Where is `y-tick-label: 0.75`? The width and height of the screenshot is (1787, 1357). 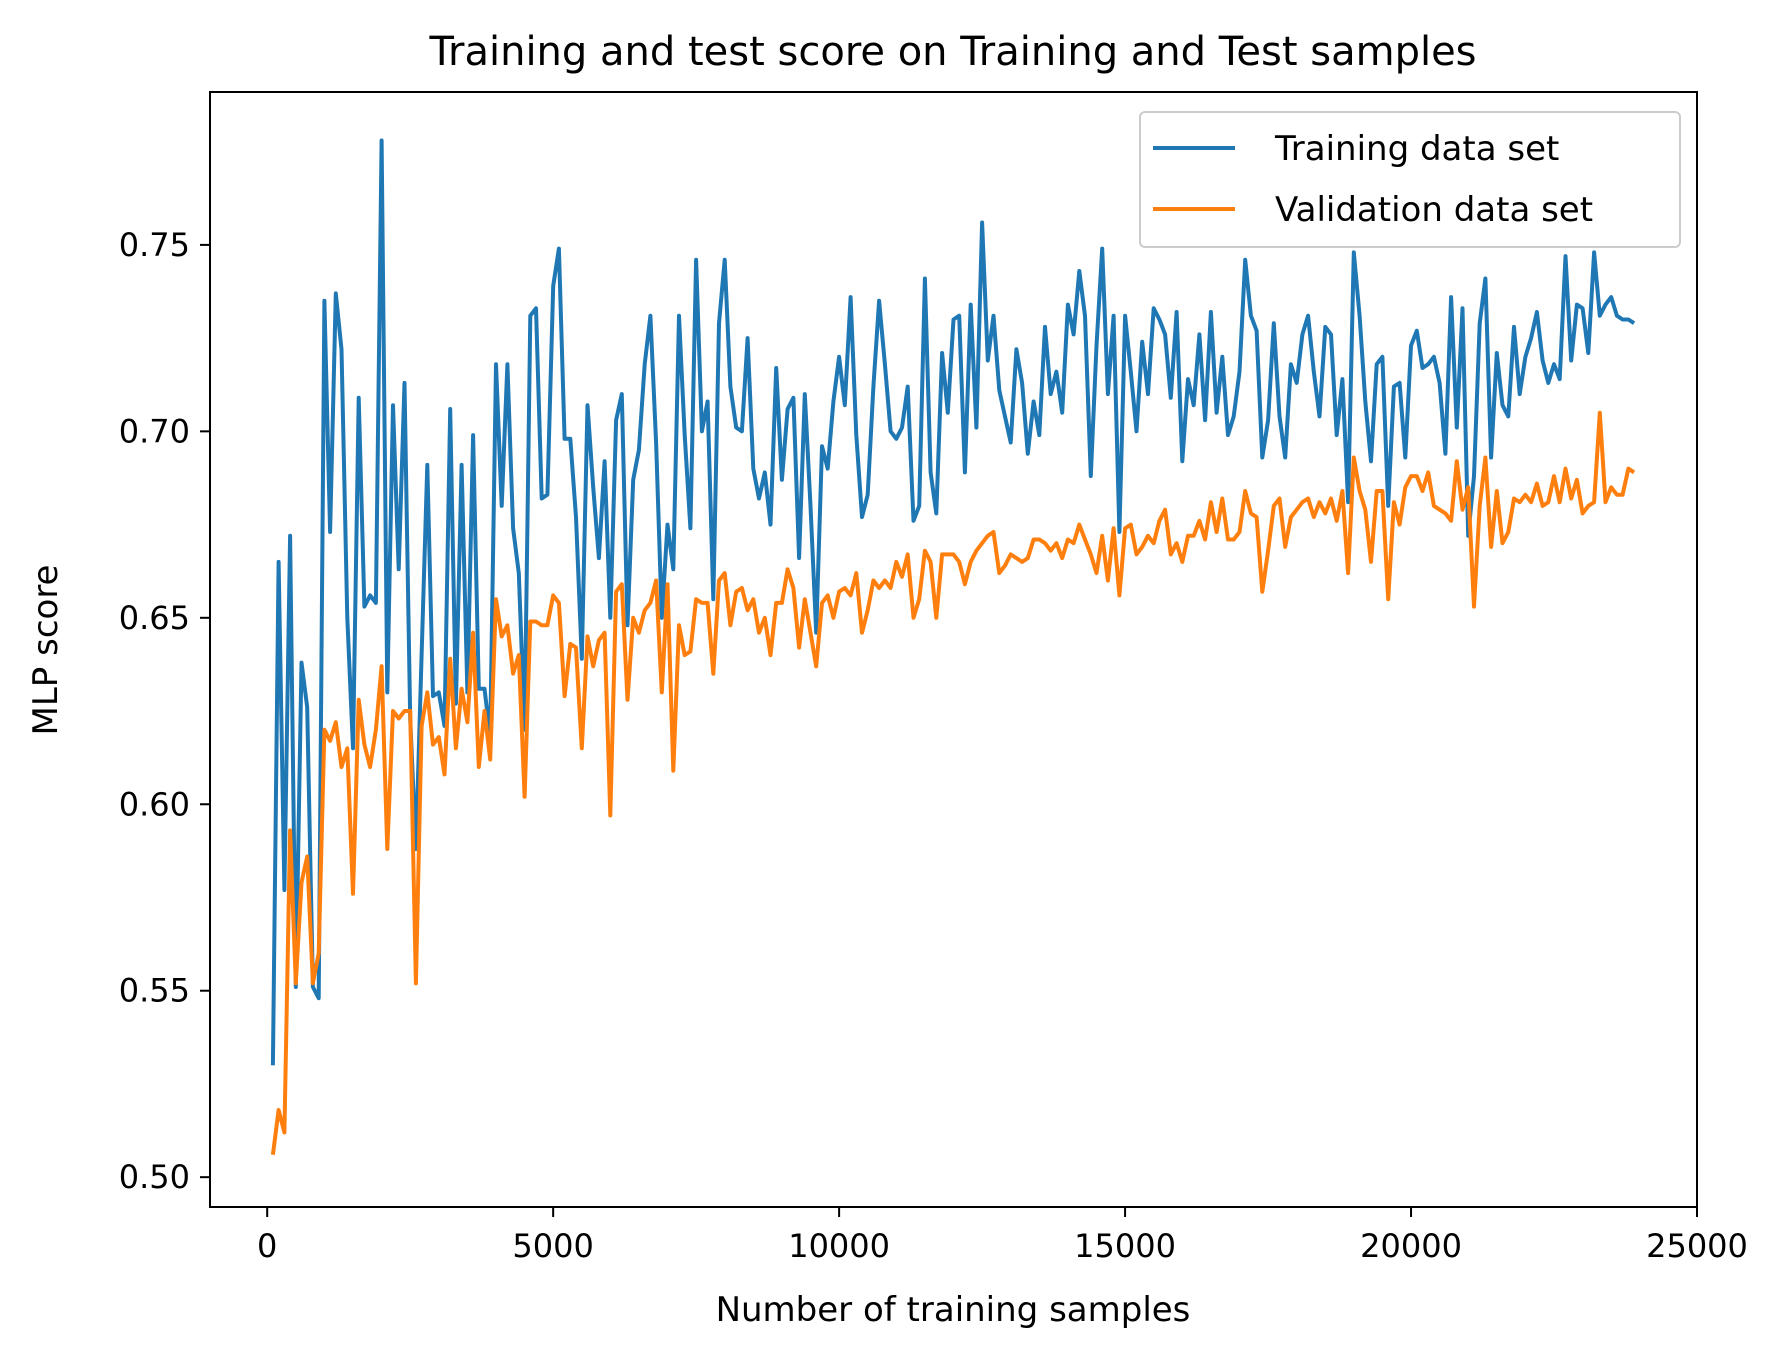 y-tick-label: 0.75 is located at coordinates (154, 245).